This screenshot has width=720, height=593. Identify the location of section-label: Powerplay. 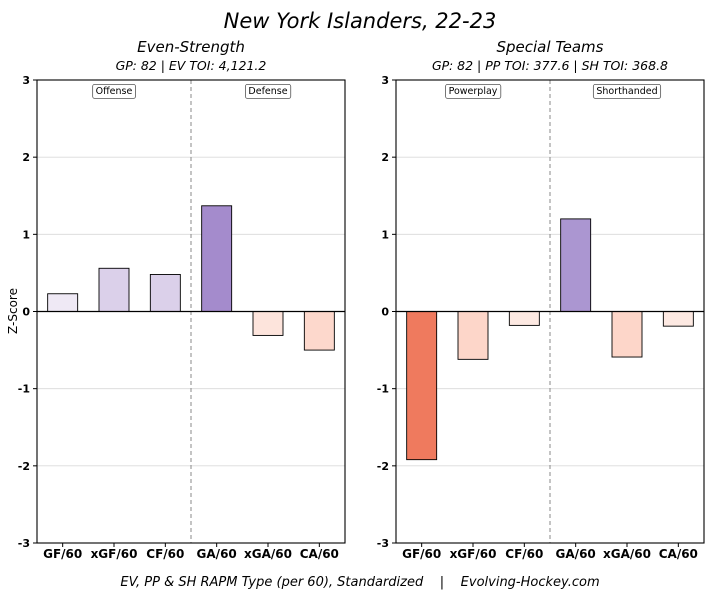
(473, 91).